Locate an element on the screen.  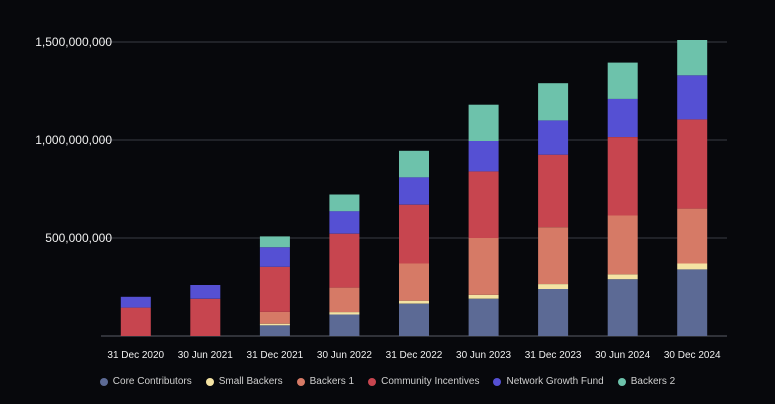
legend-label: Network Growth Fund is located at coordinates (555, 381).